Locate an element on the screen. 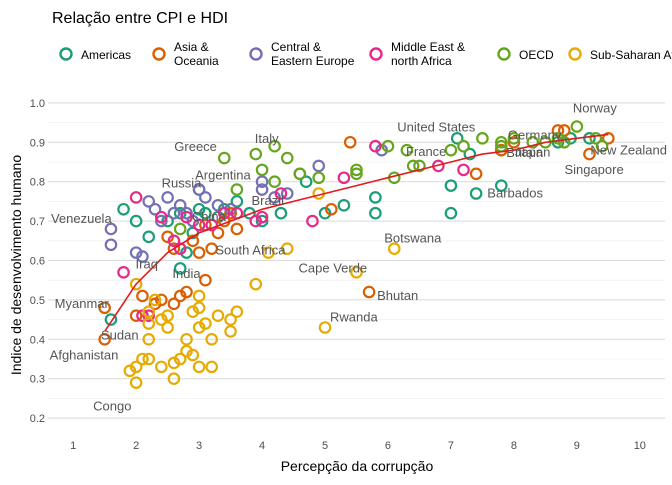  annotation-label: Norway is located at coordinates (595, 108).